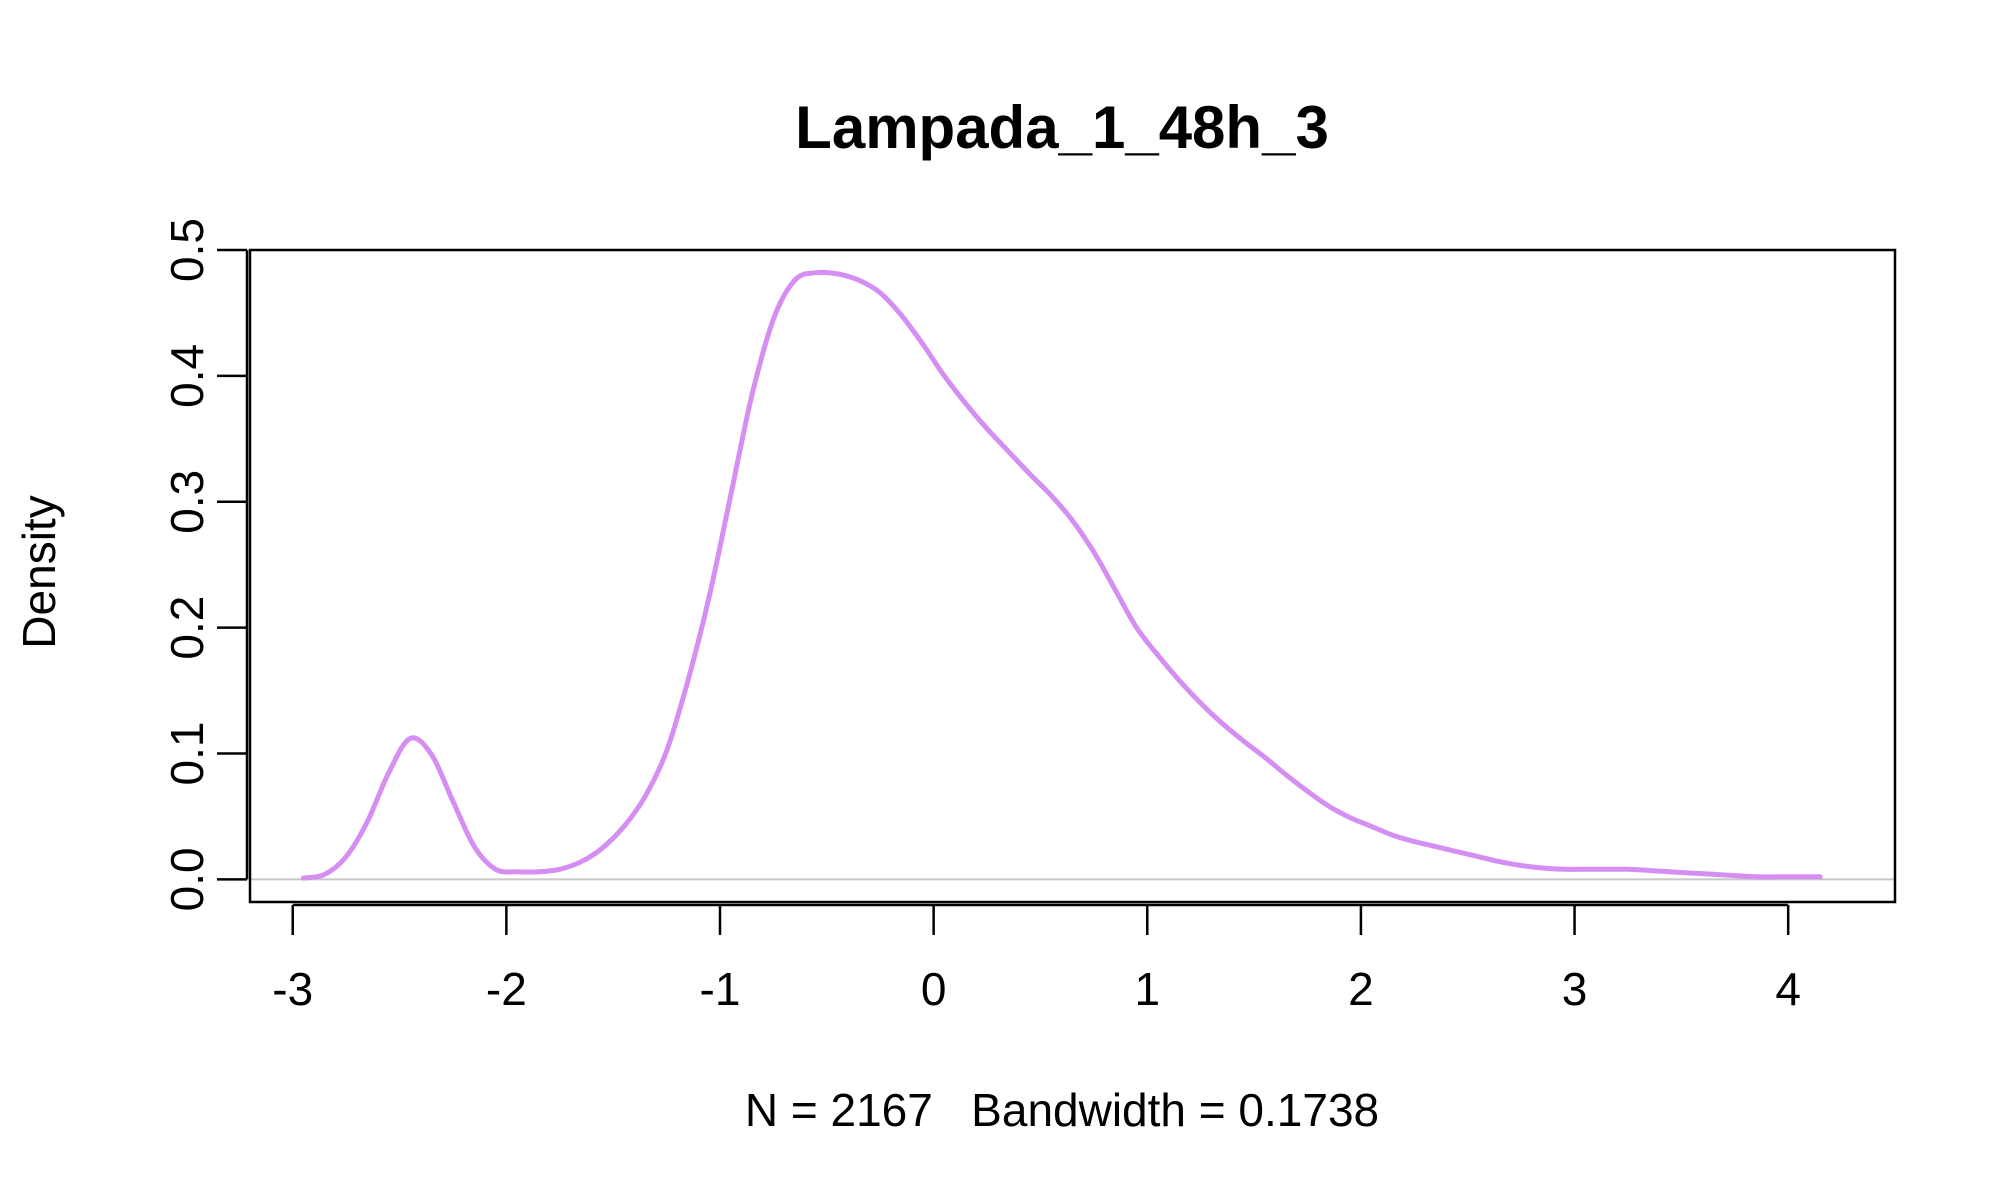  I want to click on y-tick-label: 0.4, so click(187, 376).